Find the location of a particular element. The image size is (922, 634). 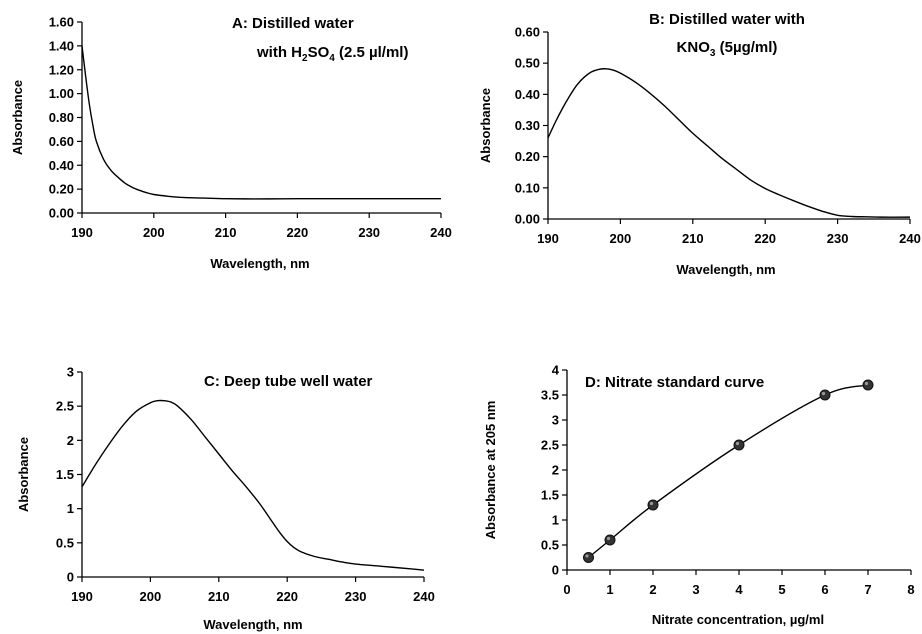

chart-title-a: A: Distilled water with H2SO4 (2.5 µl/ml) is located at coordinates (320, 39).